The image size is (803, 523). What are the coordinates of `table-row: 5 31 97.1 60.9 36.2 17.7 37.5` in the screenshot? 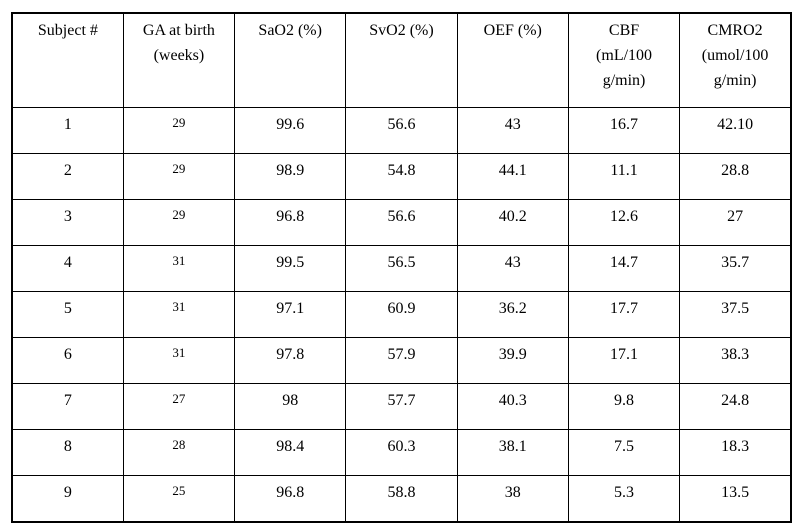 It's located at (401, 314).